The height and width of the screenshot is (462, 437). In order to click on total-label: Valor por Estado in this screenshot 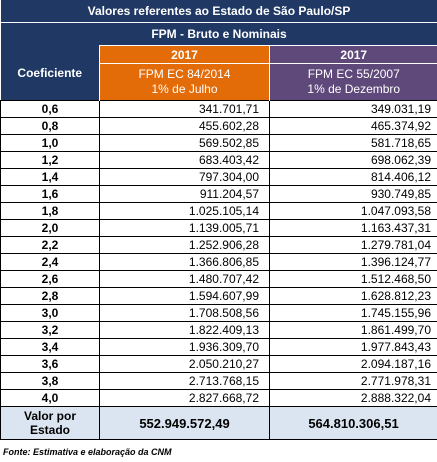, I will do `click(50, 423)`.